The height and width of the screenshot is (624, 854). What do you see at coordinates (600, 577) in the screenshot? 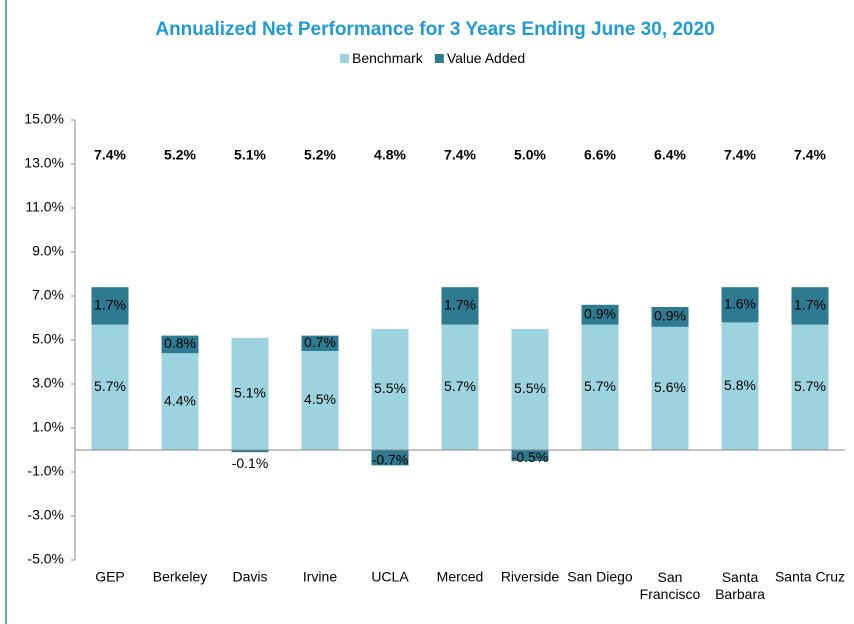
I see `x-tick-label: San Diego` at bounding box center [600, 577].